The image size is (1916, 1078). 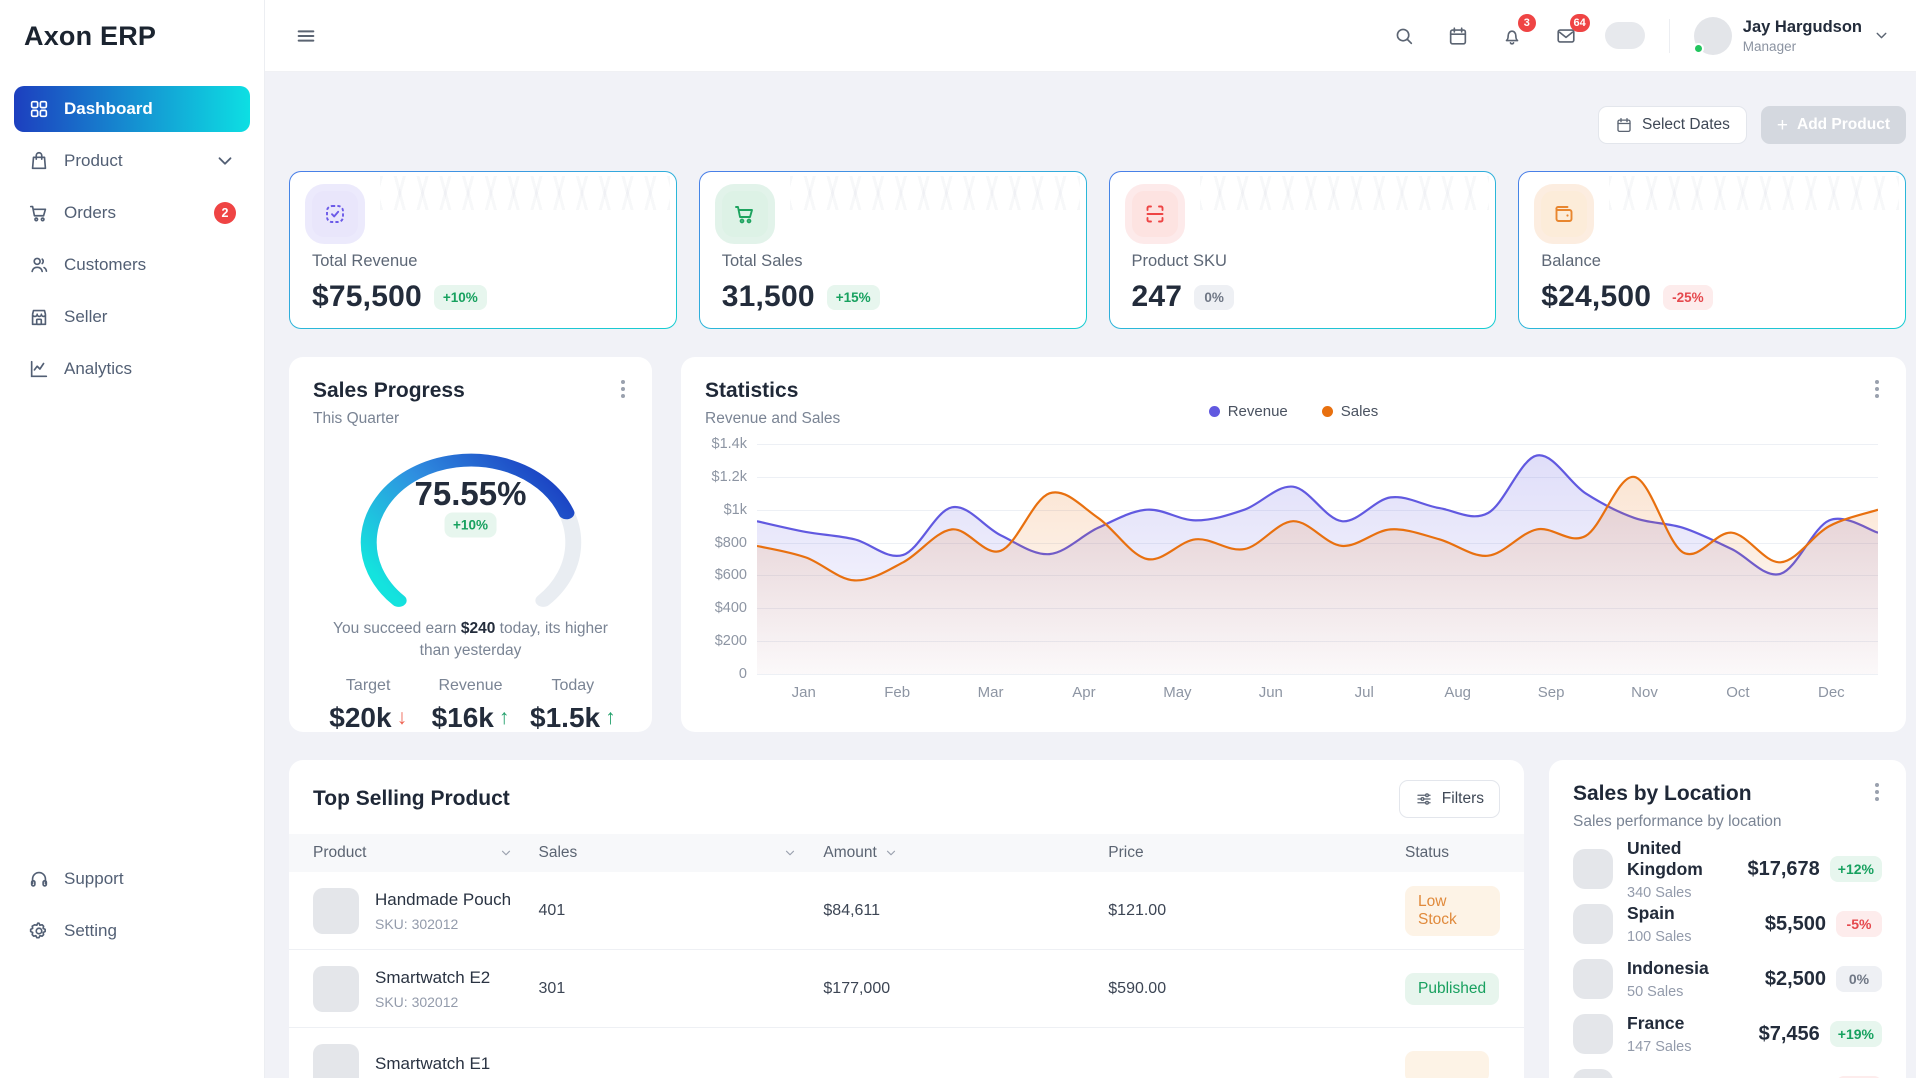 What do you see at coordinates (39, 109) in the screenshot?
I see `dashboard-grid-icon` at bounding box center [39, 109].